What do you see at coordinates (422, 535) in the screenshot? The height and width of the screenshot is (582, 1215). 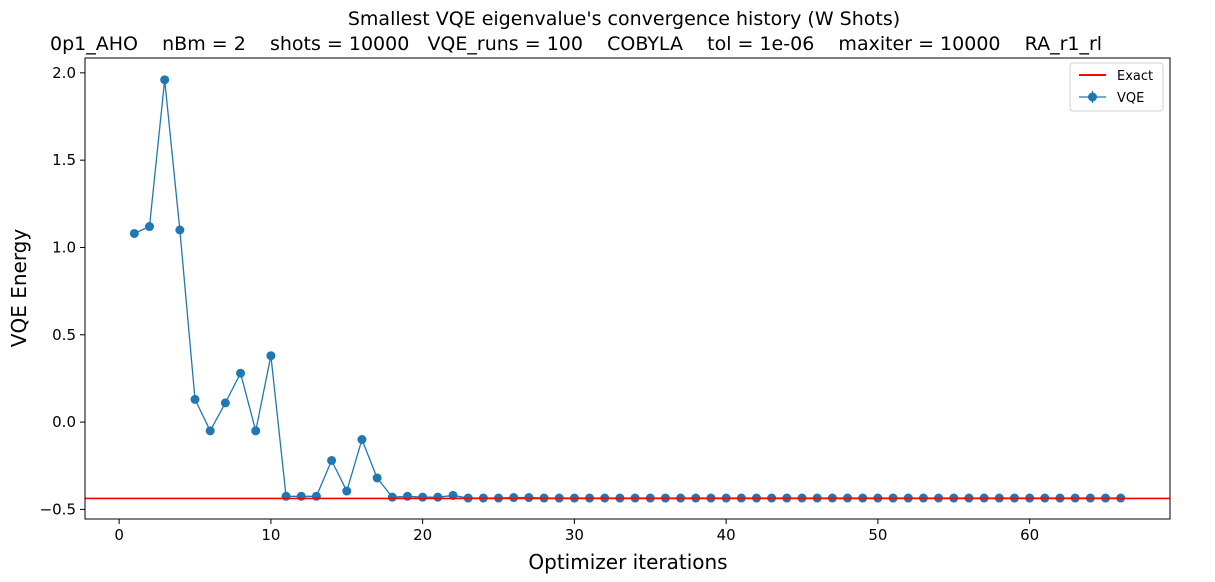 I see `x-tick-label: 20` at bounding box center [422, 535].